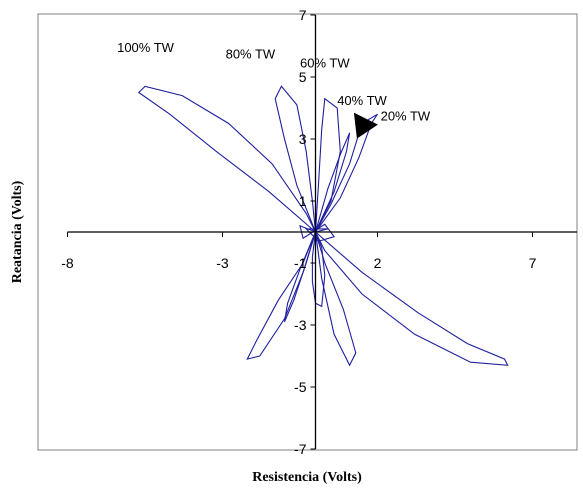 This screenshot has height=488, width=583. Describe the element at coordinates (222, 263) in the screenshot. I see `x-tick-label: -3` at that location.